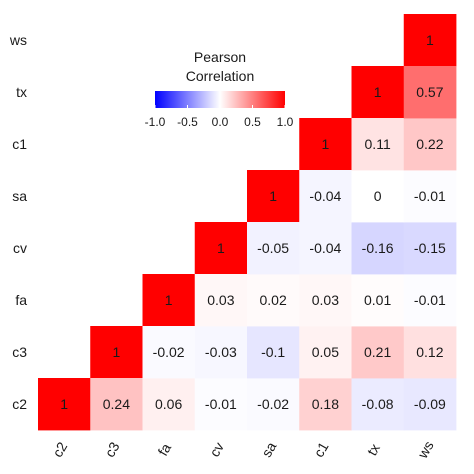 This screenshot has width=474, height=474. I want to click on heatmap-cell-sa-sa, so click(273, 196).